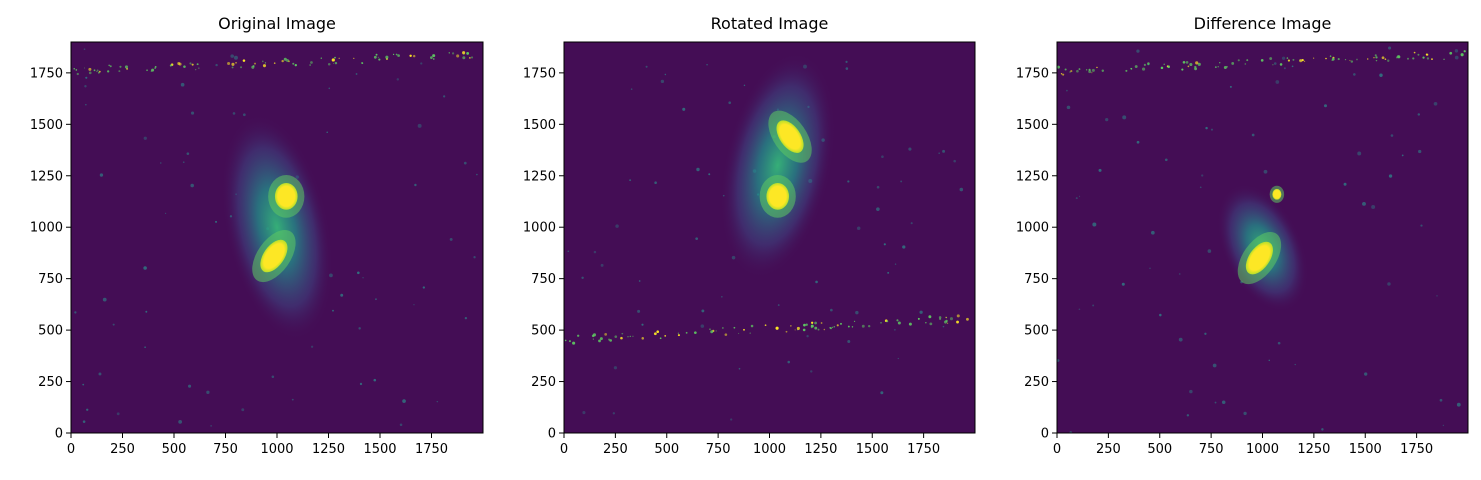 This screenshot has width=1481, height=480. I want to click on x-tick-label: 1250, so click(820, 449).